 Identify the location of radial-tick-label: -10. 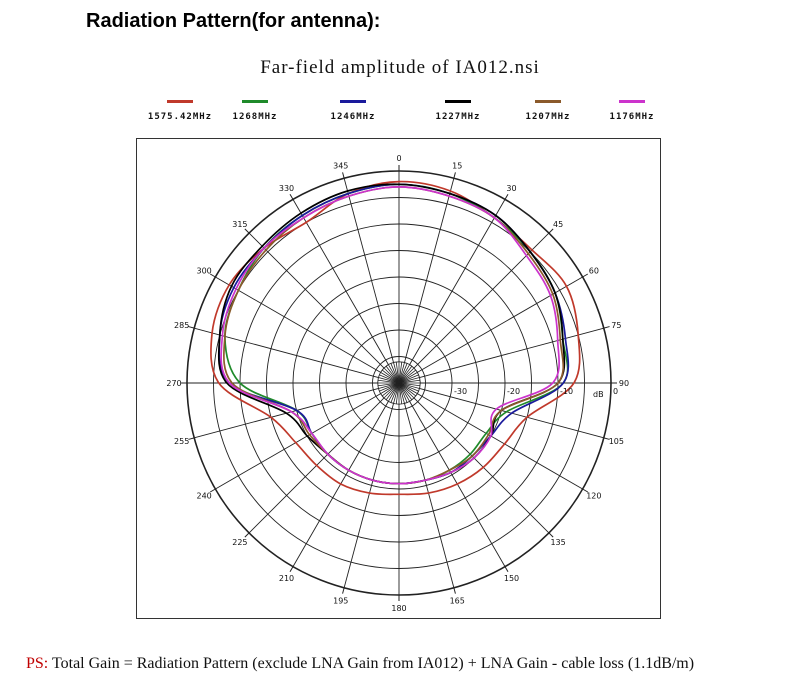
(566, 391).